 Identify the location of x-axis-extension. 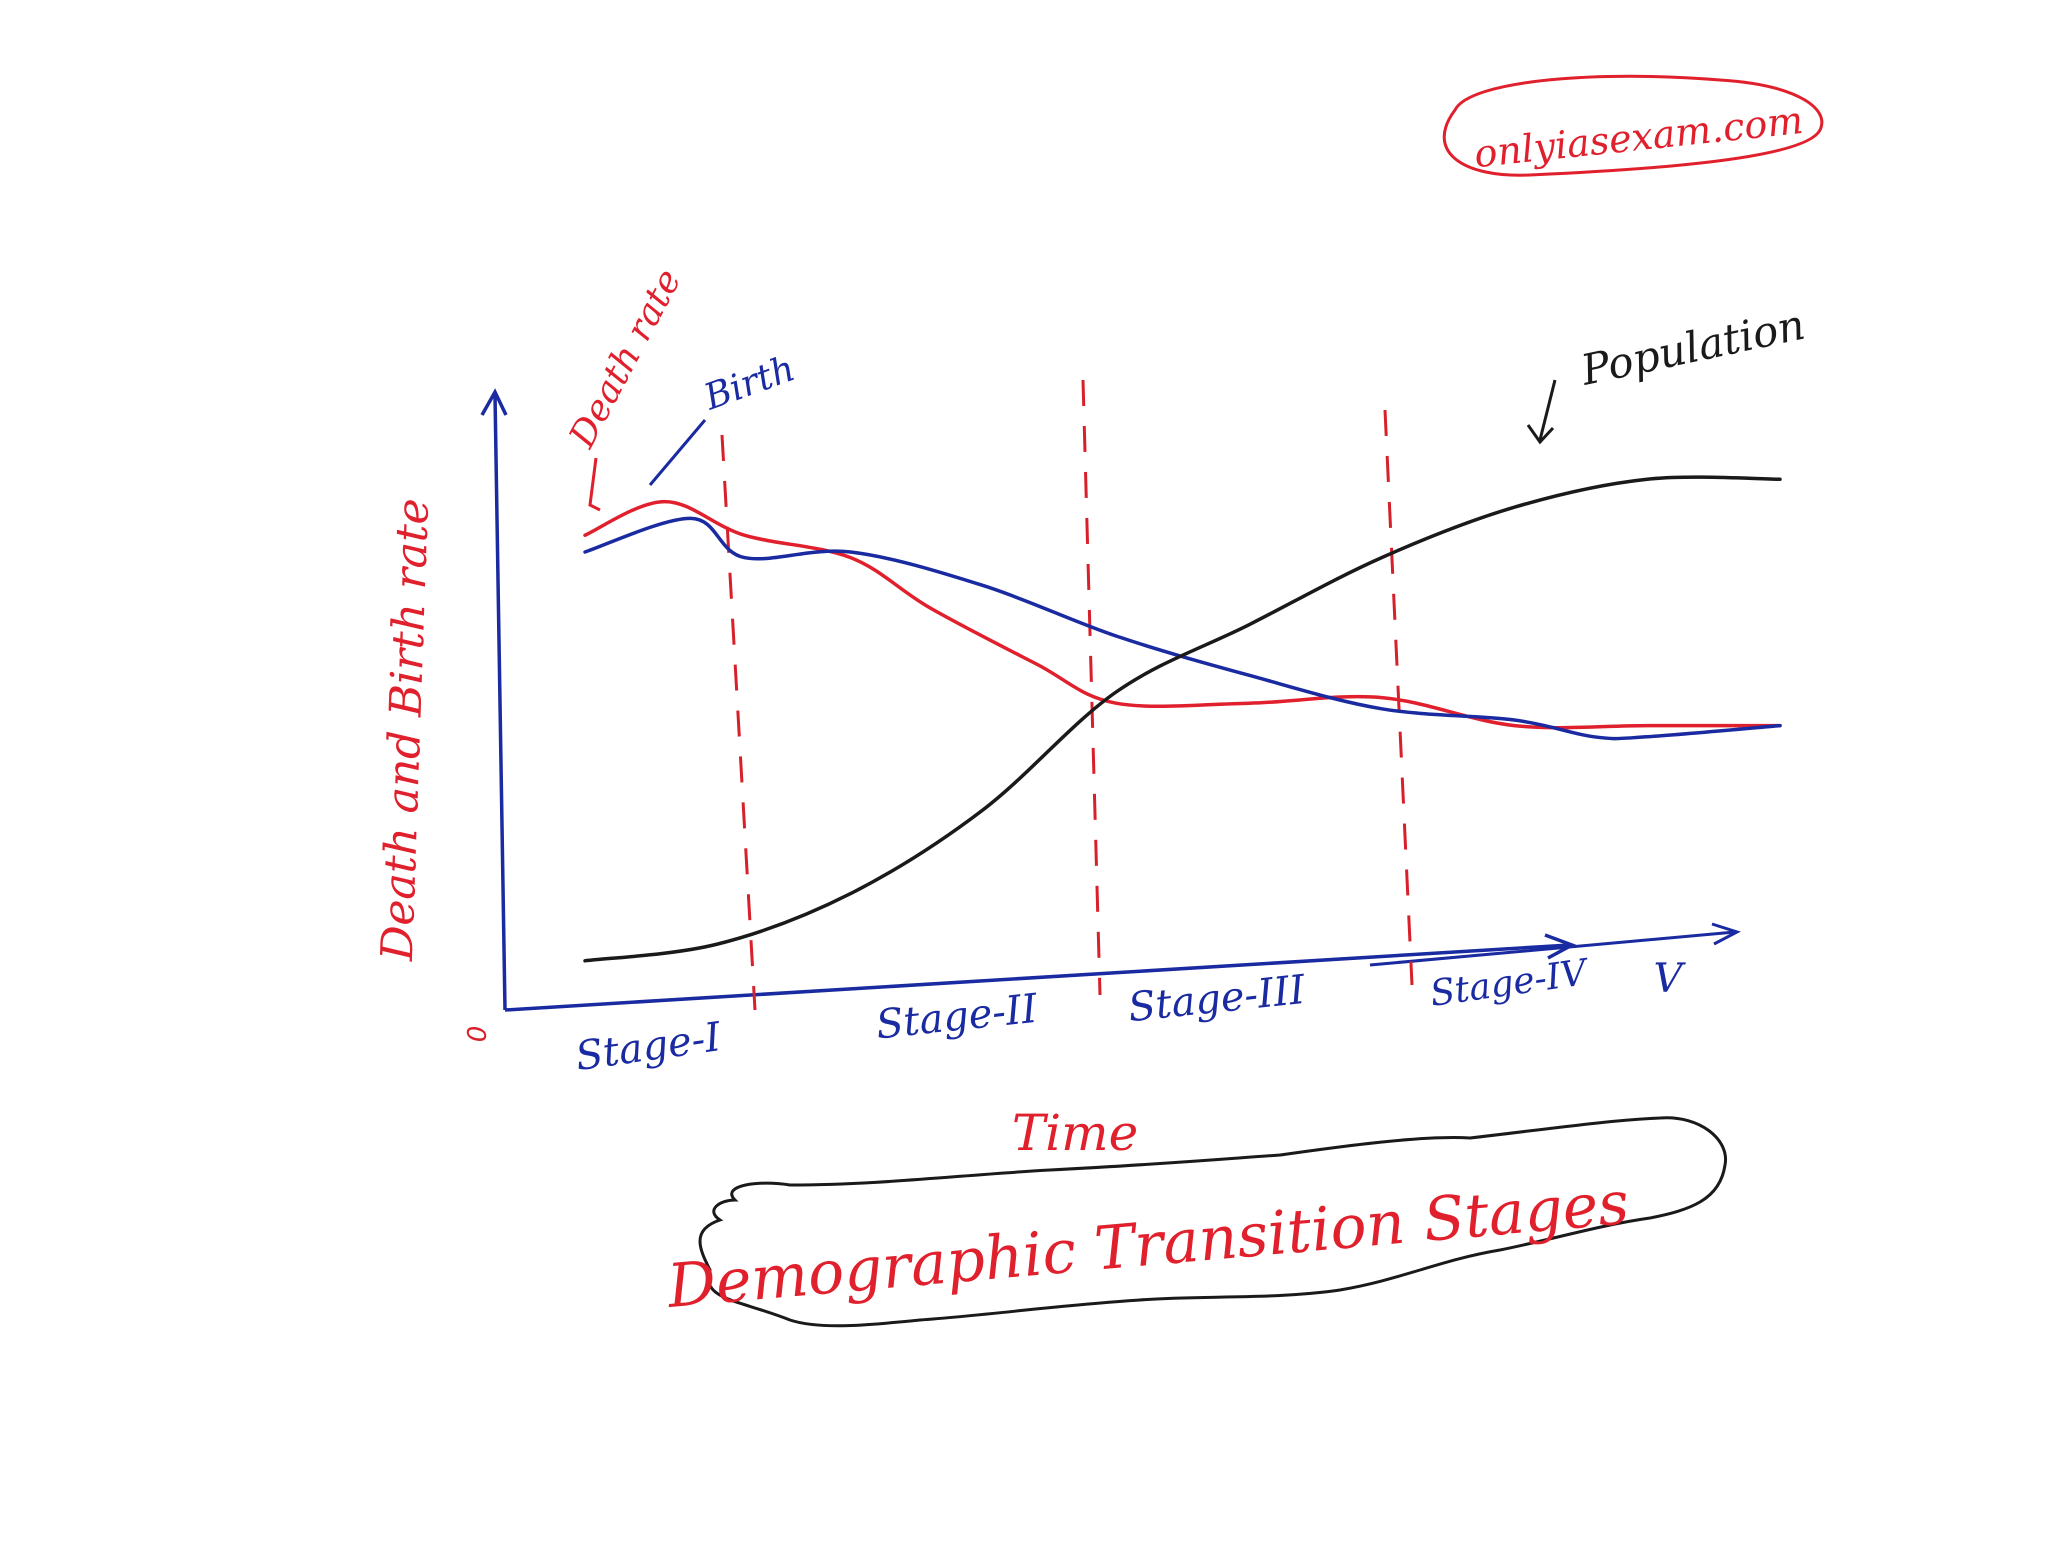
(1552, 948).